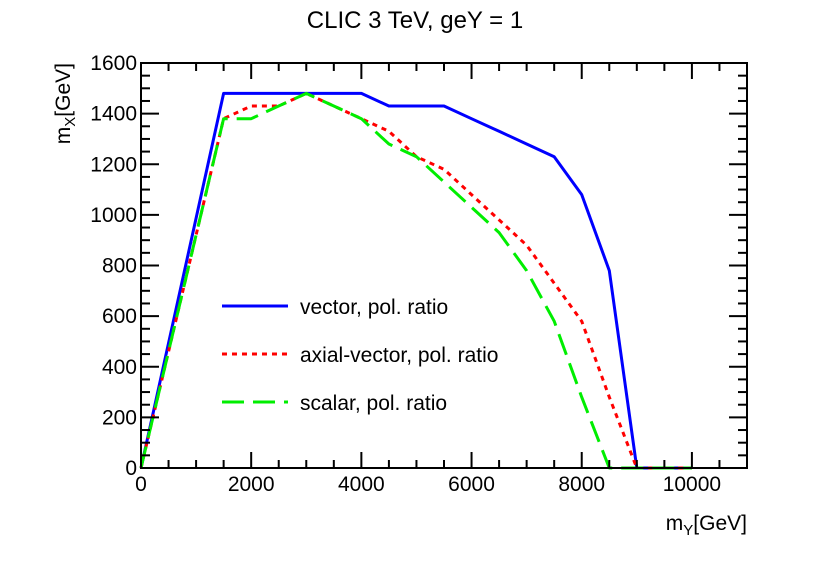  Describe the element at coordinates (399, 355) in the screenshot. I see `legend-label-2: axial-vector, pol. ratio` at that location.